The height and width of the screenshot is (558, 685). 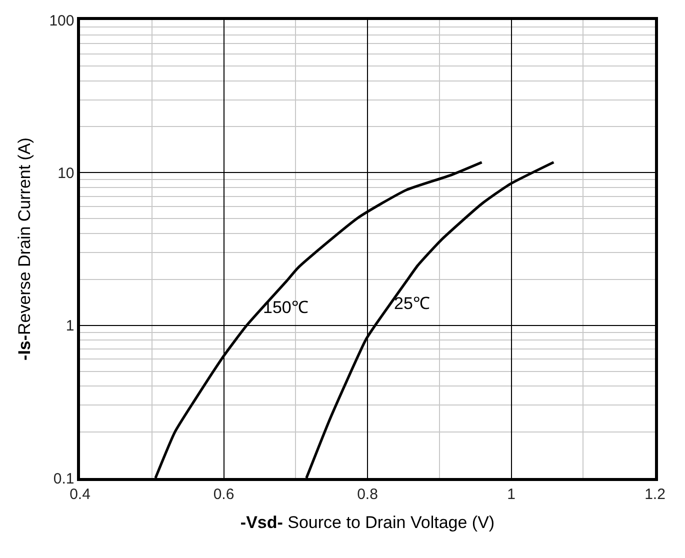 I want to click on series-label: 150℃, so click(x=285, y=307).